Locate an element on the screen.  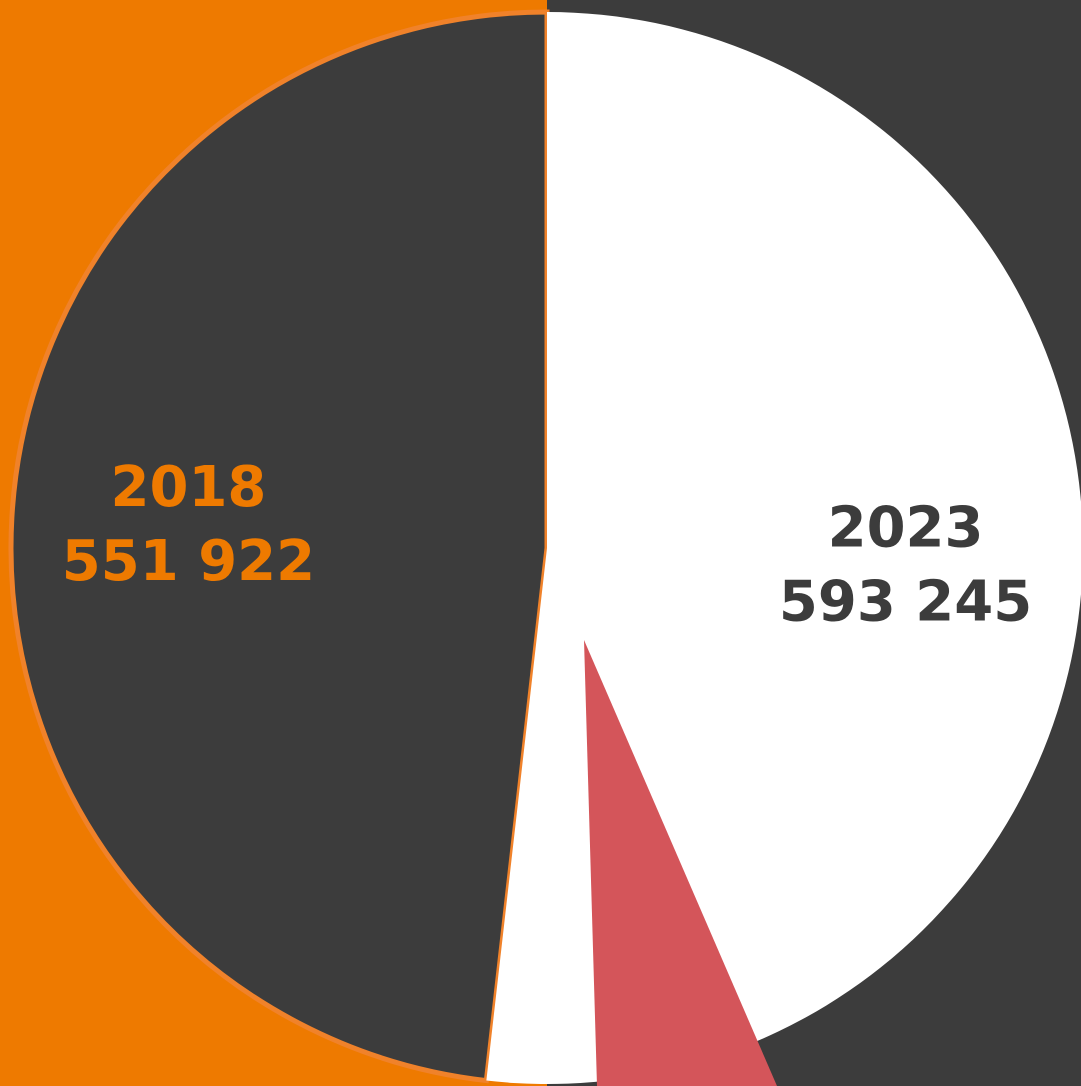
slice-category: 2018 is located at coordinates (189, 487).